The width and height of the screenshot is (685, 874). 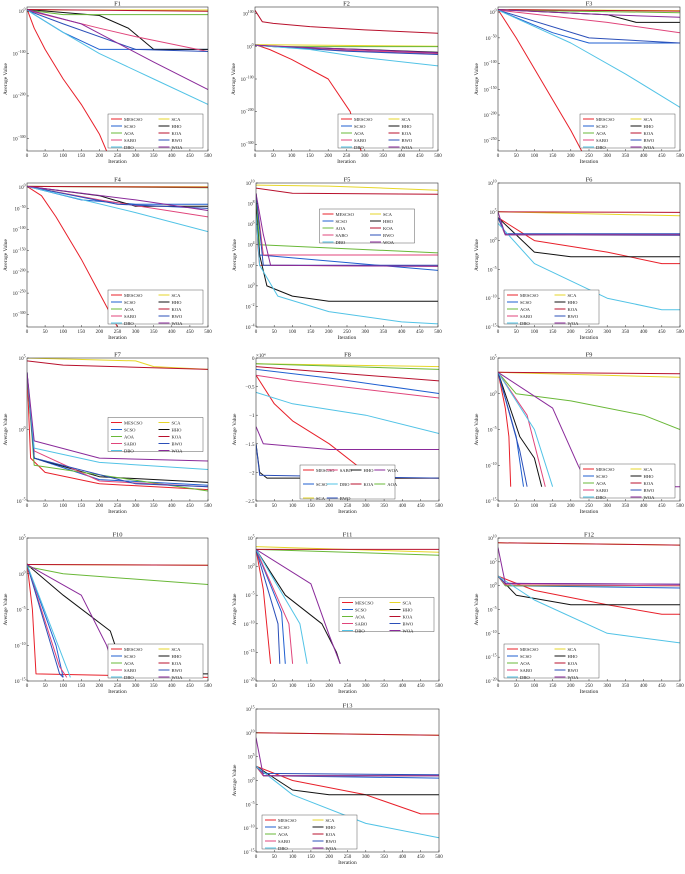 What do you see at coordinates (491, 466) in the screenshot?
I see `y-tick-label: 10−10` at bounding box center [491, 466].